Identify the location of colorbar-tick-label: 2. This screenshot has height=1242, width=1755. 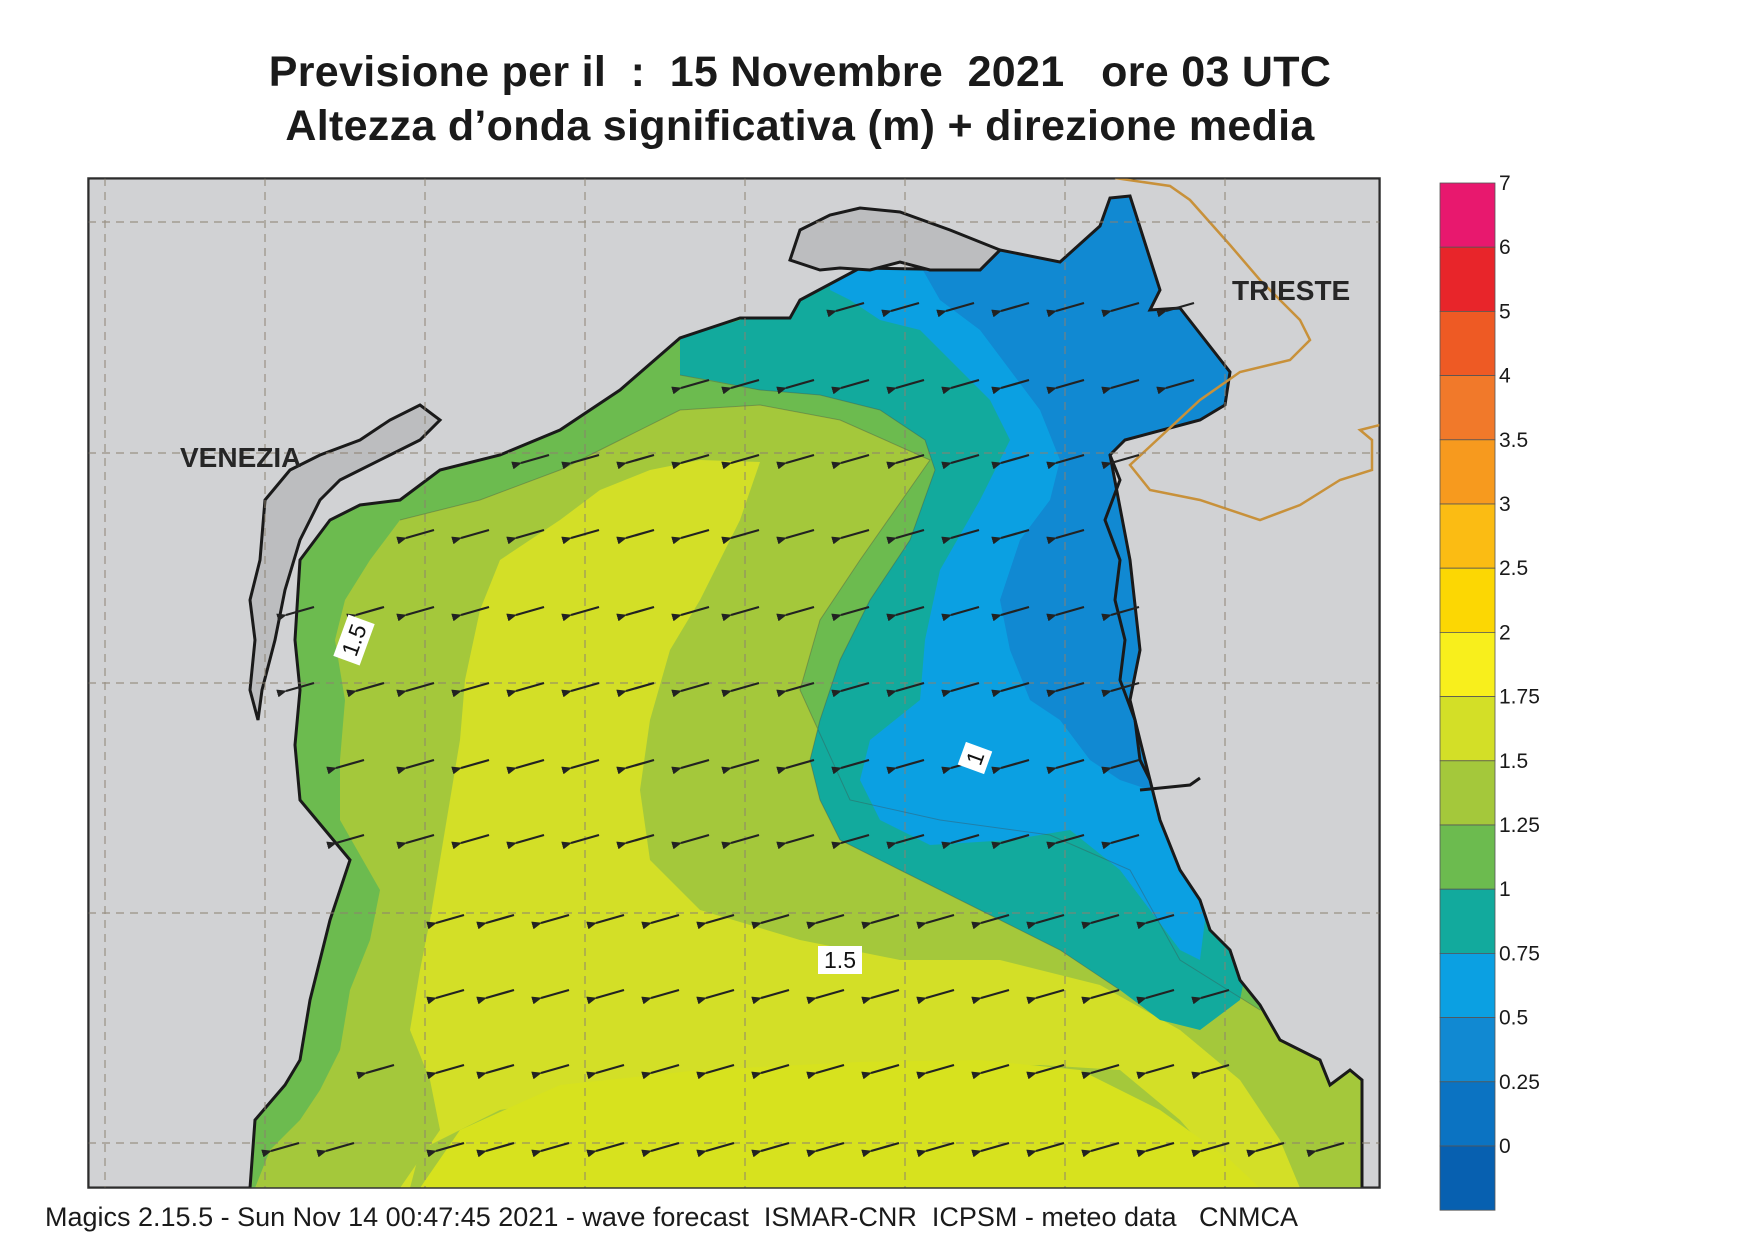
(1505, 632).